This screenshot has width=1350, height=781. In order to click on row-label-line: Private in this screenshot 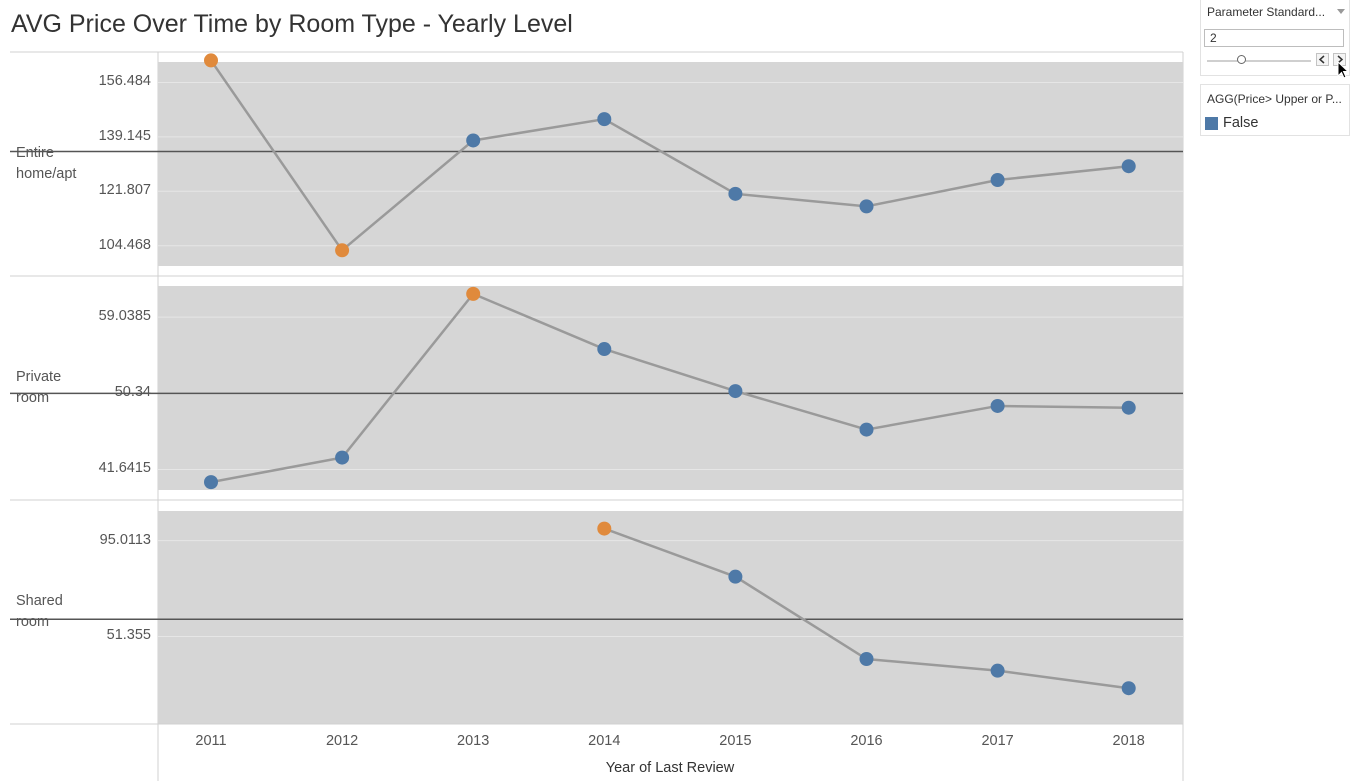, I will do `click(39, 377)`.